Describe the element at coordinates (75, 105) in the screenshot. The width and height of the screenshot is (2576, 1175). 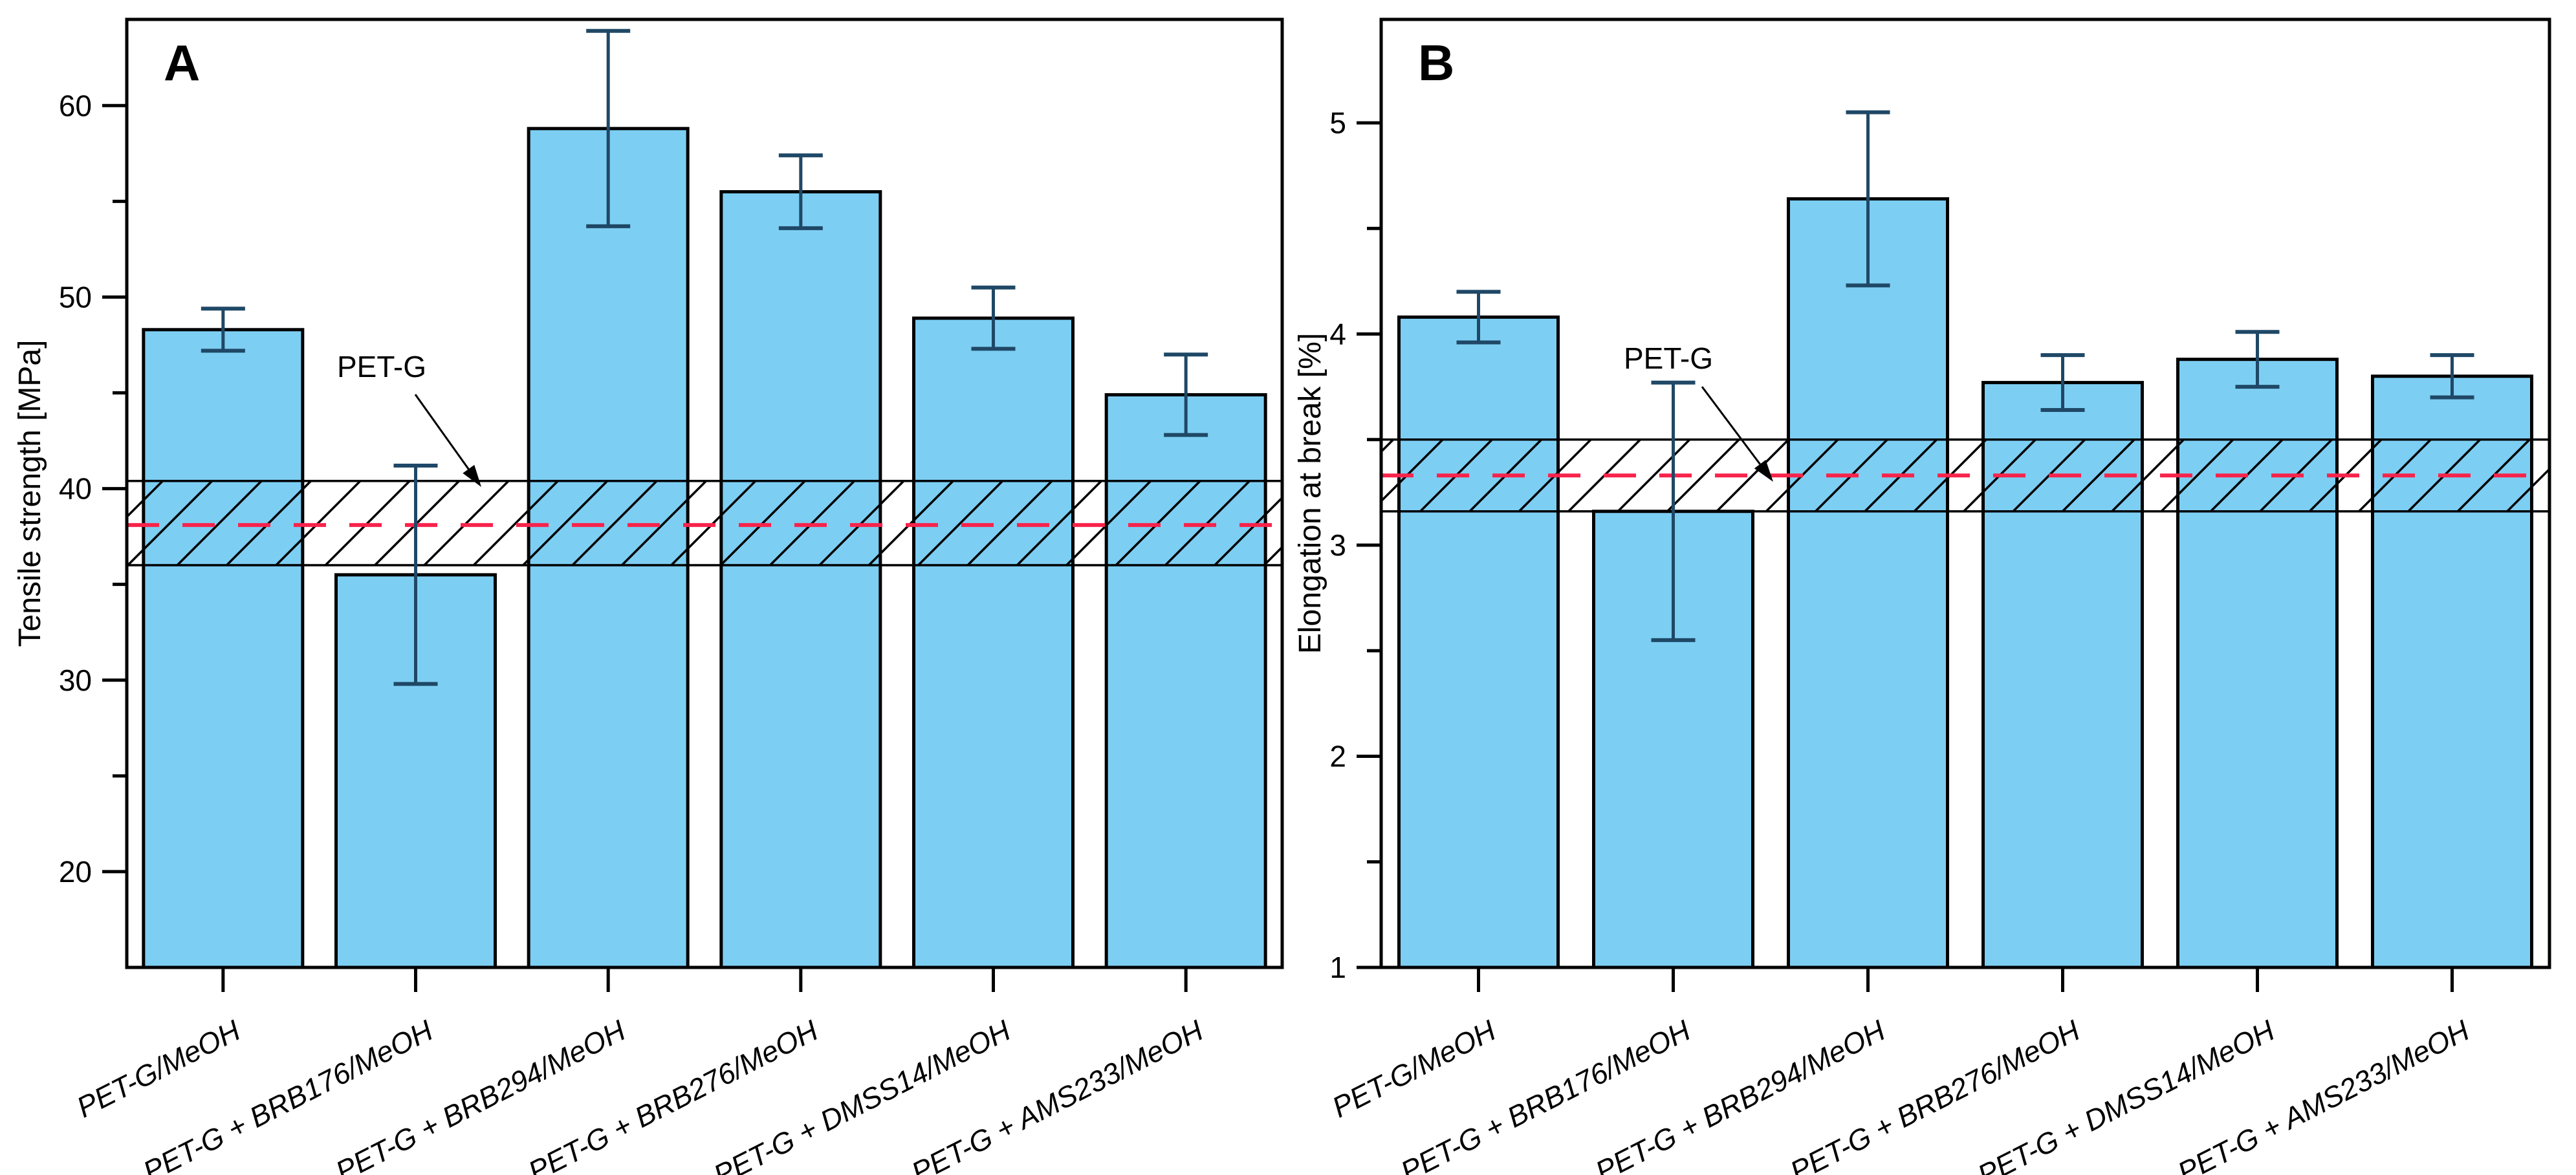
I see `y-tick-label: 60` at that location.